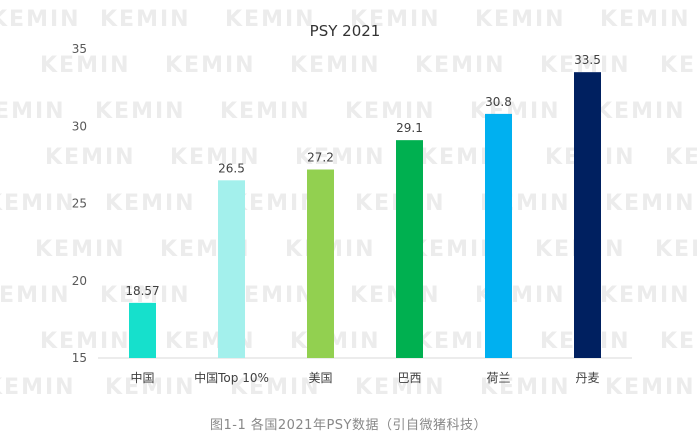 The width and height of the screenshot is (697, 444). Describe the element at coordinates (587, 60) in the screenshot. I see `data-label: 33.5` at that location.